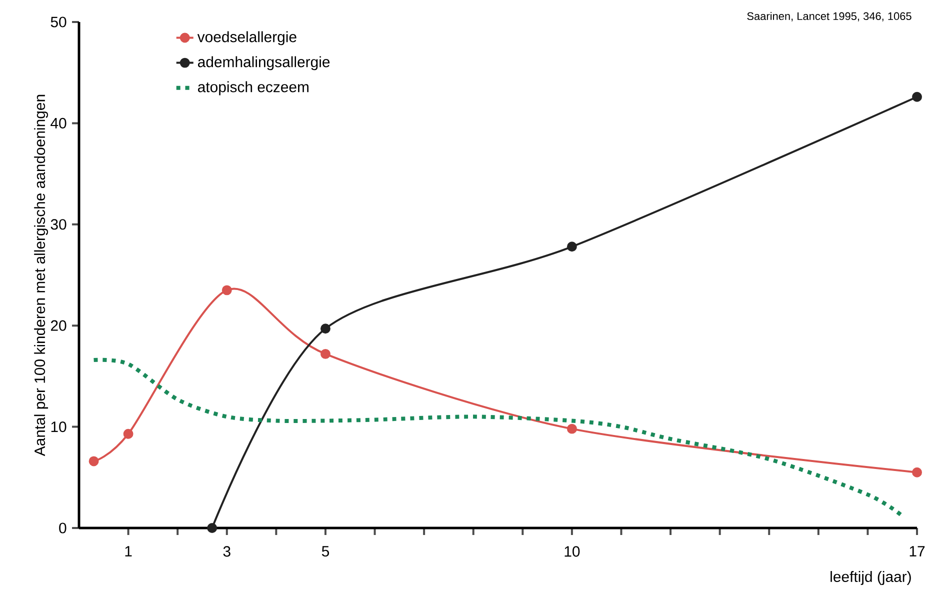 The image size is (949, 616). Describe the element at coordinates (58, 22) in the screenshot. I see `y-tick-label: 50` at that location.